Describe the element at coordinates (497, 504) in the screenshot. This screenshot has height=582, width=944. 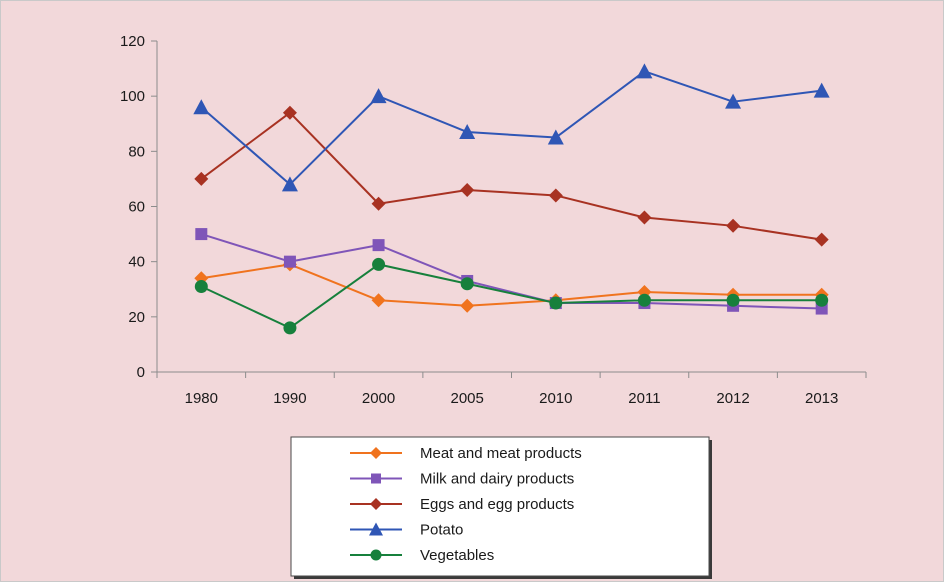
I see `legend-label: Eggs and egg products` at that location.